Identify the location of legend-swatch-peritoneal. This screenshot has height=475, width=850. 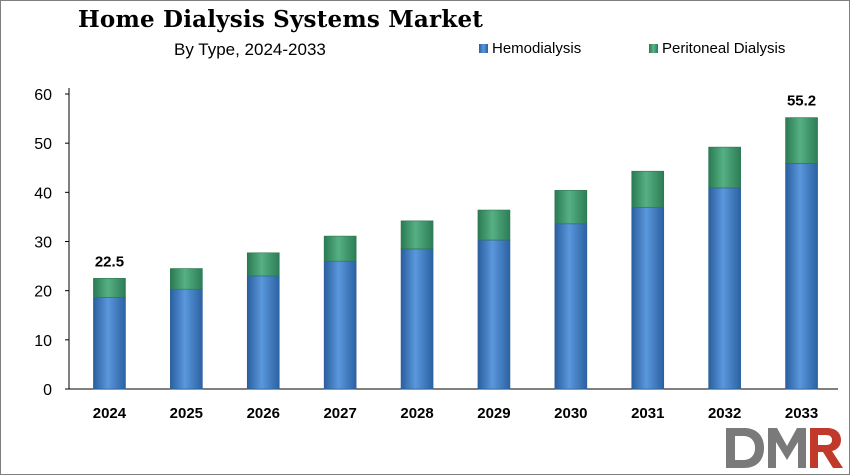
(653, 48).